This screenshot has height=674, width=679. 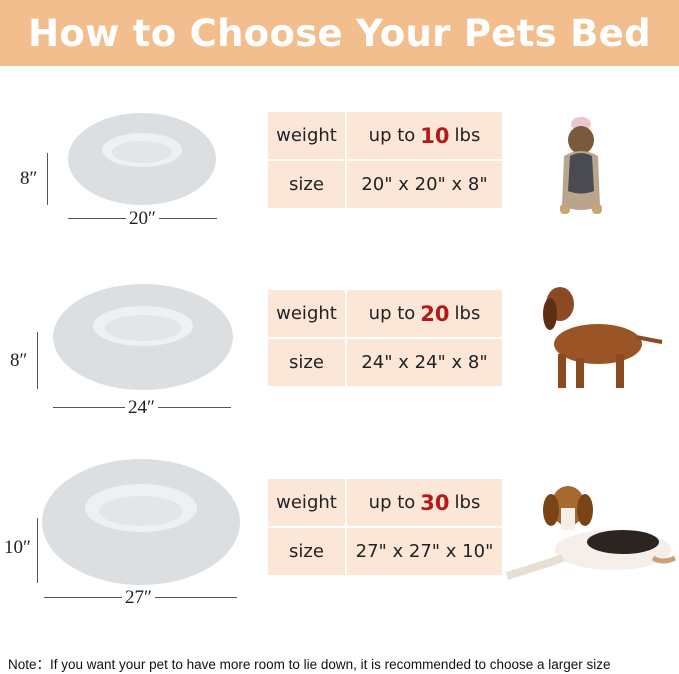 What do you see at coordinates (385, 527) in the screenshot?
I see `spec-table: weight up to 30 lbs size 27" x 27" x 10"` at bounding box center [385, 527].